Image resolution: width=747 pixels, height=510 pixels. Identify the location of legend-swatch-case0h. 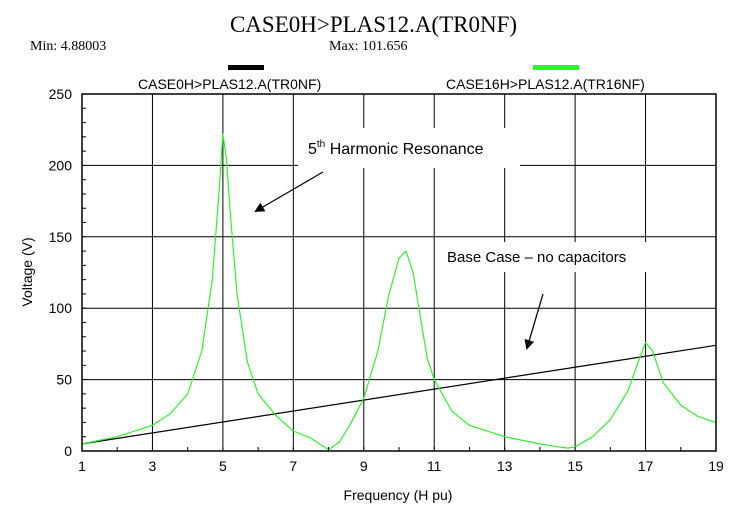
(246, 67).